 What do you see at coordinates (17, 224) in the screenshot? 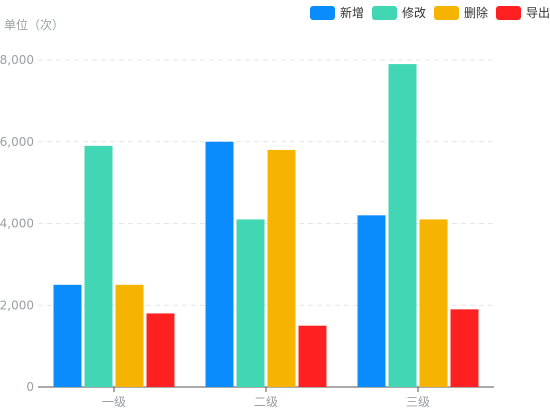
I see `y-tick-label: 4,000` at bounding box center [17, 224].